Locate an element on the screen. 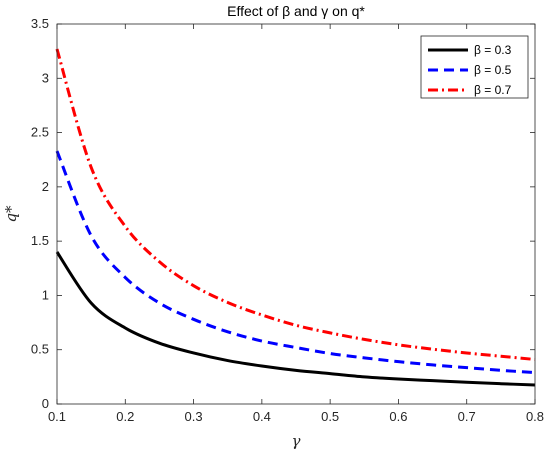  x-tick-label: 0.7 is located at coordinates (467, 416).